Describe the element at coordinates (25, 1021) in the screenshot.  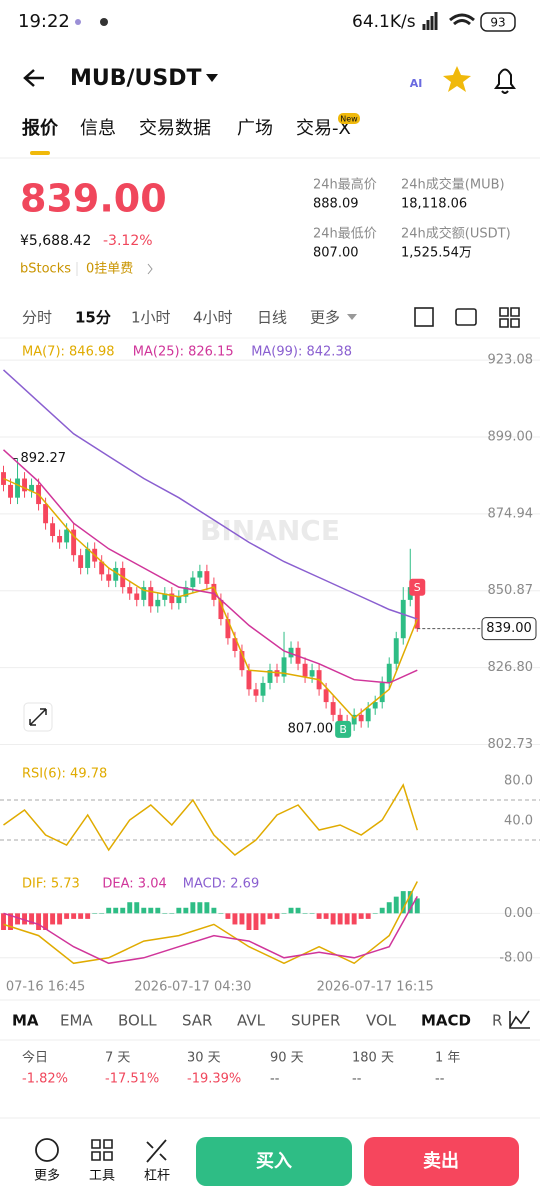
I see `indicator-tab: MA` at that location.